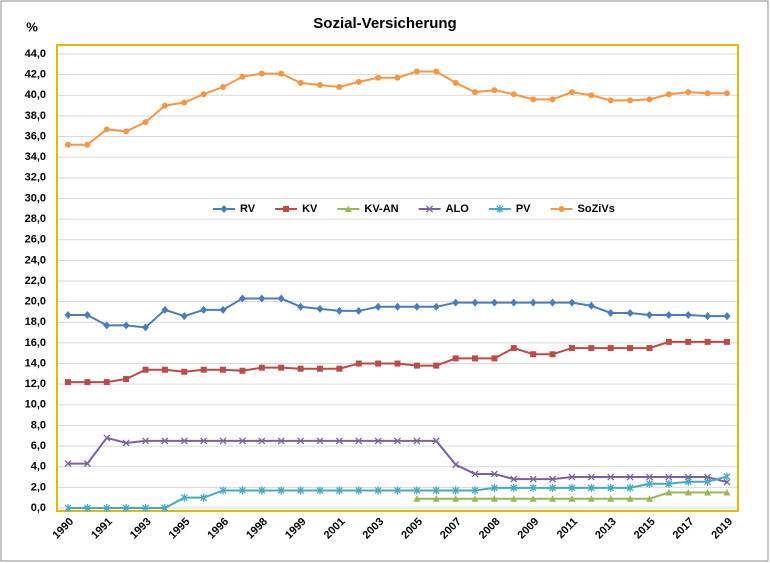  Describe the element at coordinates (310, 209) in the screenshot. I see `legend-label: KV` at that location.